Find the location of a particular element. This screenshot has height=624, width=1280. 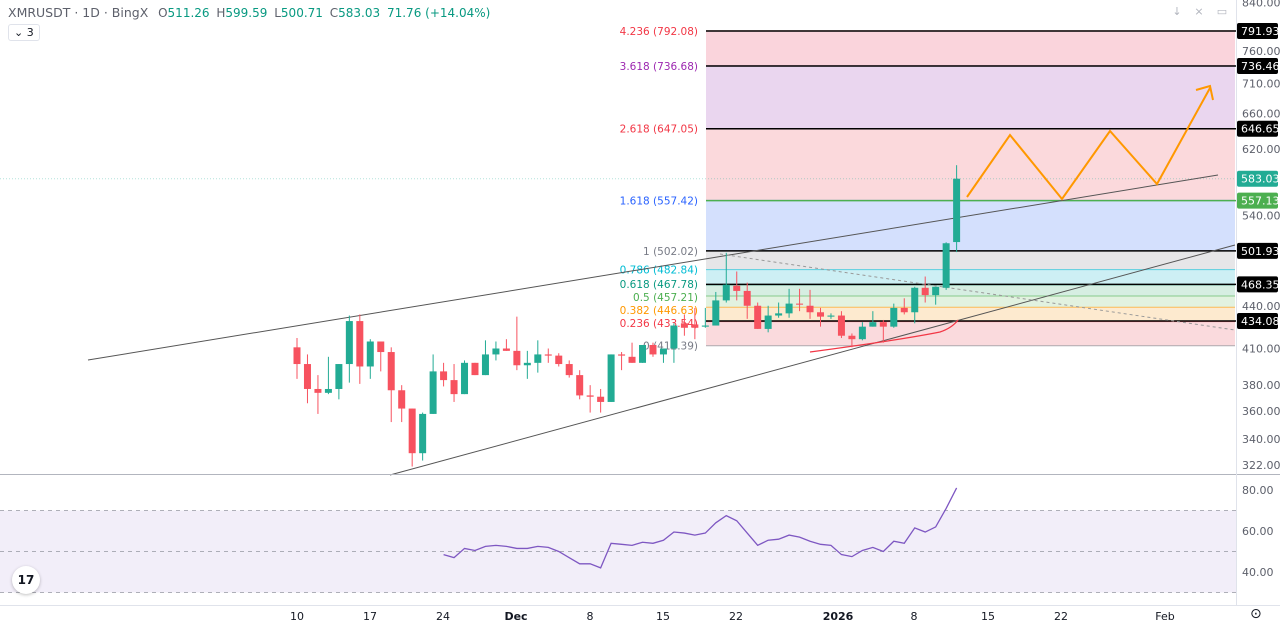

indicator-count: 3 is located at coordinates (30, 32).